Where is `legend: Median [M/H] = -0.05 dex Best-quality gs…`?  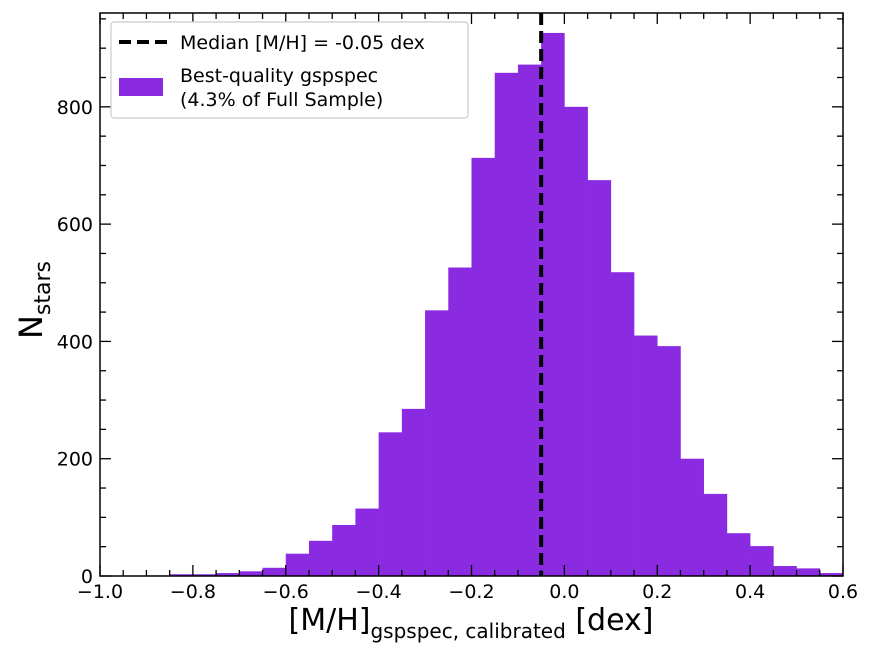
legend: Median [M/H] = -0.05 dex Best-quality gs… is located at coordinates (289, 70).